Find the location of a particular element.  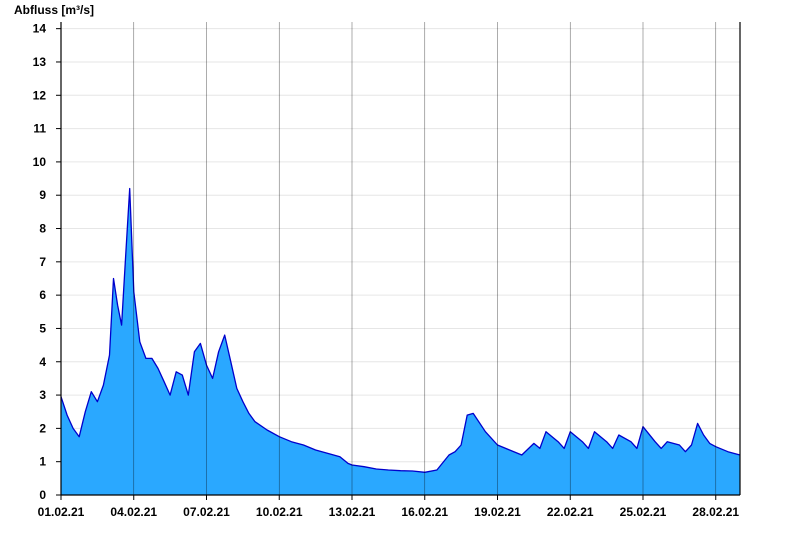

y-tick-label: 1 is located at coordinates (42, 462).